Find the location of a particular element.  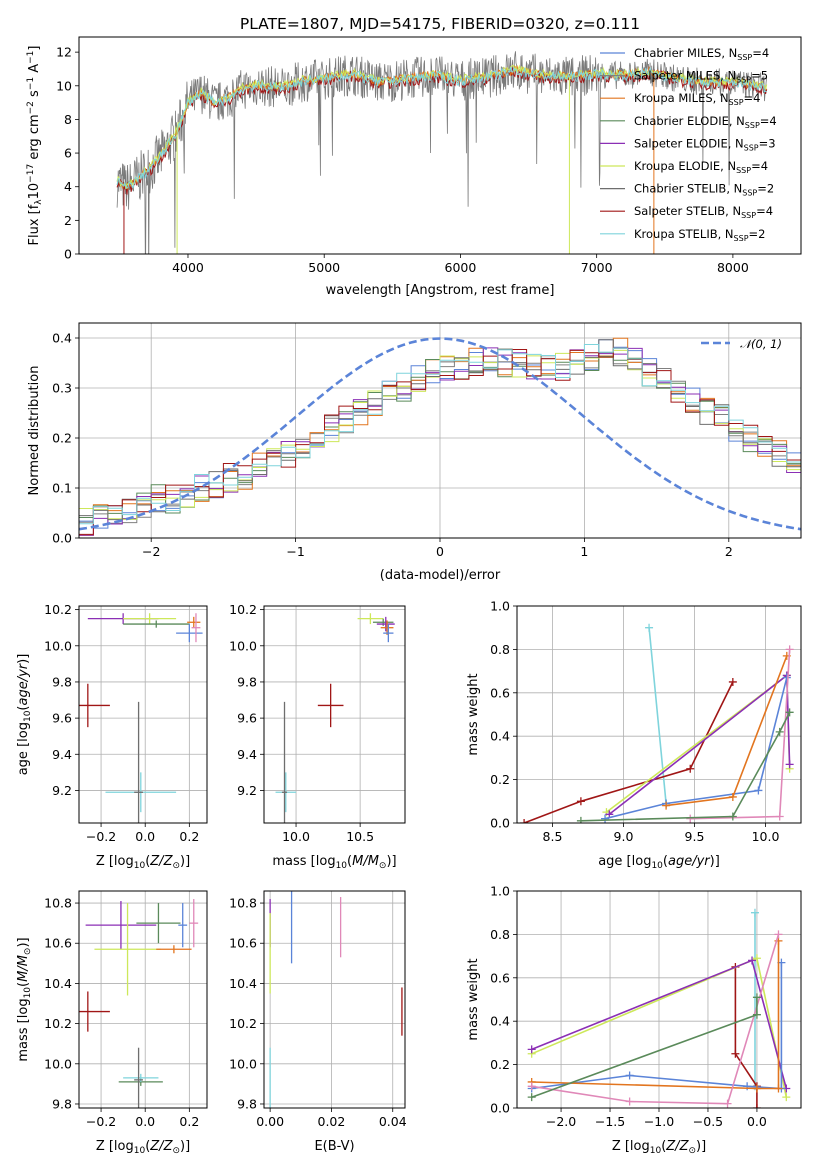

label-part: −17 is located at coordinates (31, 173).